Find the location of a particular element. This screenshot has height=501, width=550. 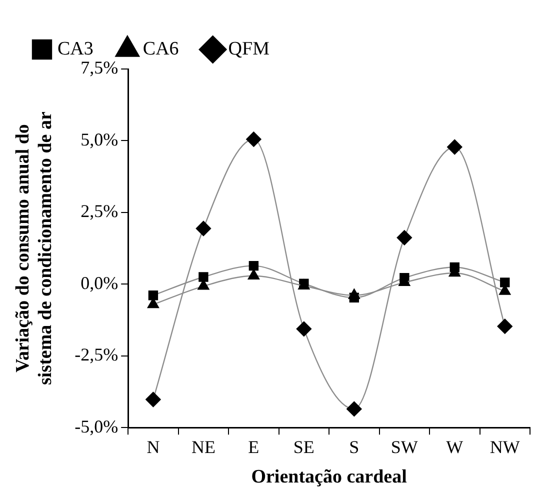

legend-label: CA3 is located at coordinates (76, 49).